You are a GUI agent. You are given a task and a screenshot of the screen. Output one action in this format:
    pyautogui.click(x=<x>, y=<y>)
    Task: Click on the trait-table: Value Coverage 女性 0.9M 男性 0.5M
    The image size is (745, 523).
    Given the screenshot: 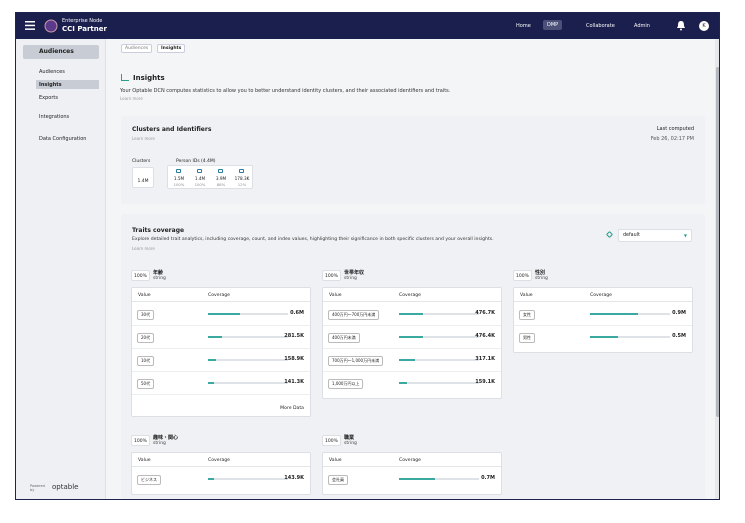 What is the action you would take?
    pyautogui.click(x=603, y=320)
    